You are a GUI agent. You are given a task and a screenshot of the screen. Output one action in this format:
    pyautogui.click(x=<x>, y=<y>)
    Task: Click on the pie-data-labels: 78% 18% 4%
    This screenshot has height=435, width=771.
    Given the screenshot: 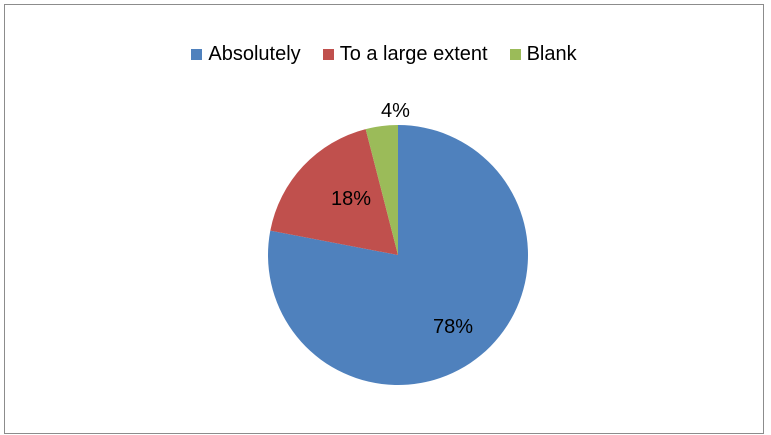 What is the action you would take?
    pyautogui.click(x=402, y=219)
    